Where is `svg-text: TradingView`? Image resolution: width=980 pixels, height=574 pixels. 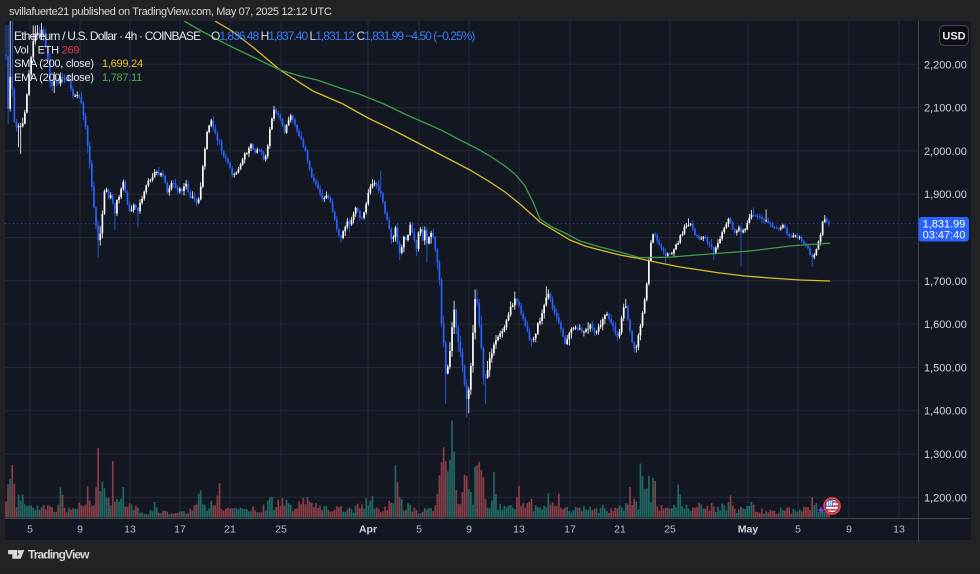 svg-text: TradingView is located at coordinates (59, 555).